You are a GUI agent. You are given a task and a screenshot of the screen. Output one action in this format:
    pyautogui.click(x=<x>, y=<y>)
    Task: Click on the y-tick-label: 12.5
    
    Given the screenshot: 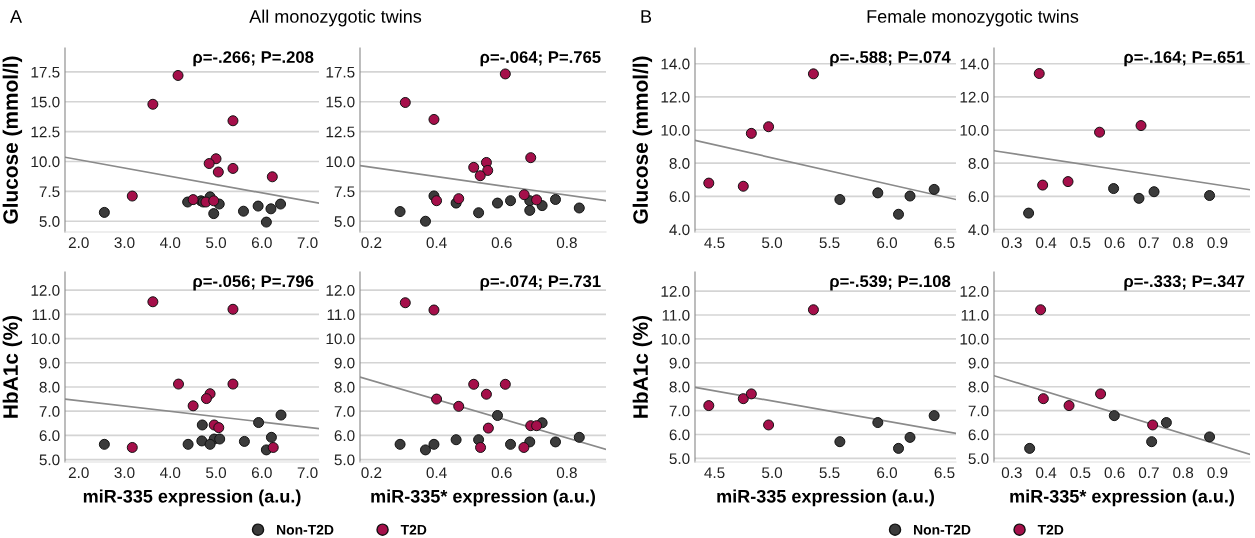 What is the action you would take?
    pyautogui.click(x=340, y=132)
    